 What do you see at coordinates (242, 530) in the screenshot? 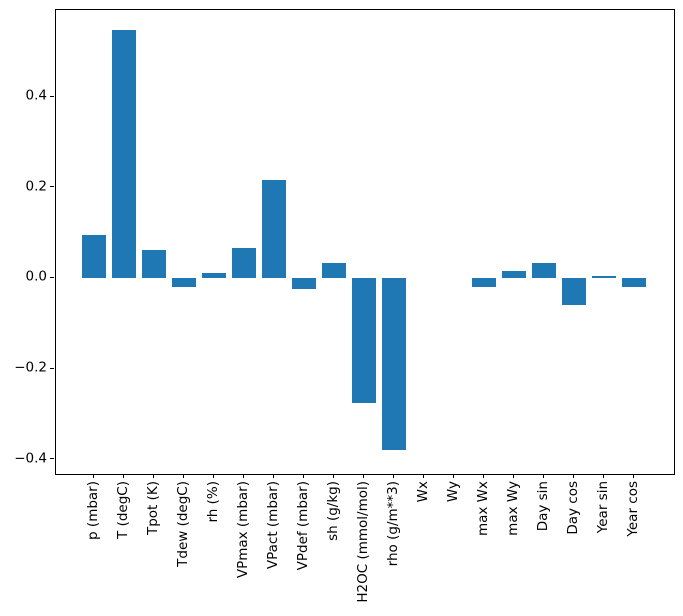
I see `x-tick-label: VPmax (mbar)` at bounding box center [242, 530].